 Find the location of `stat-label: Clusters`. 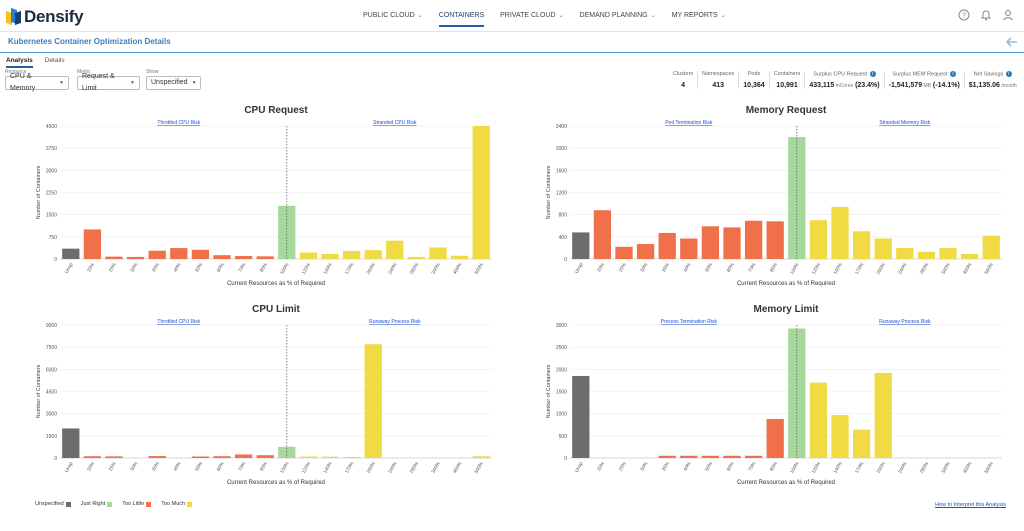

stat-label: Clusters is located at coordinates (683, 74).